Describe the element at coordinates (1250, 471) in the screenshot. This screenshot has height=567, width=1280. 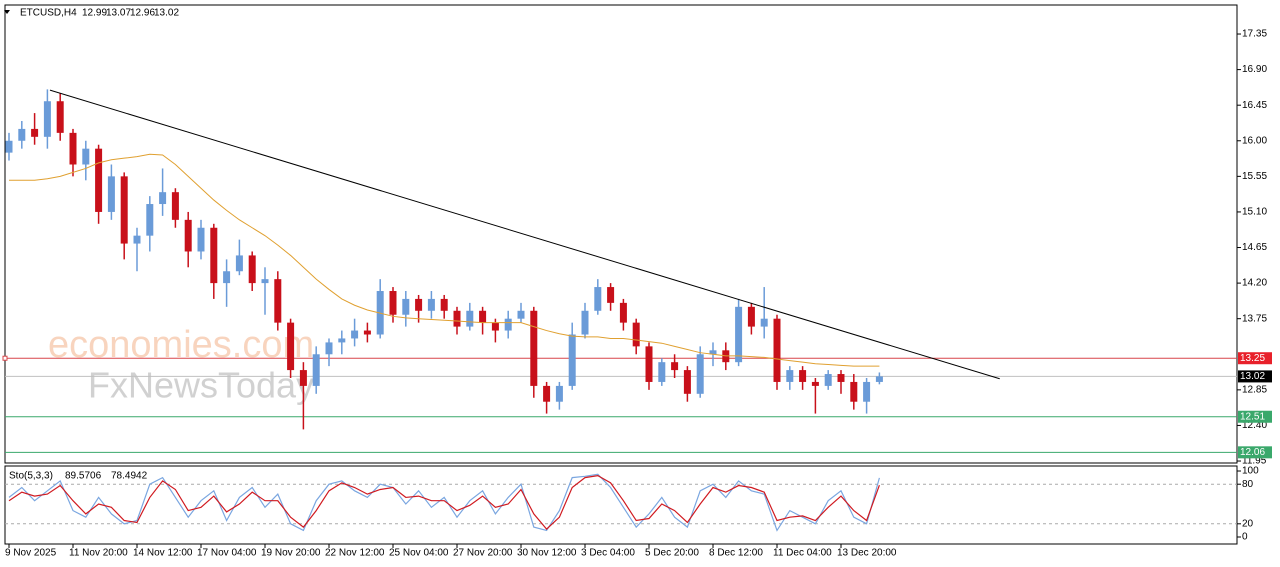
I see `y-tick-label: 100` at that location.